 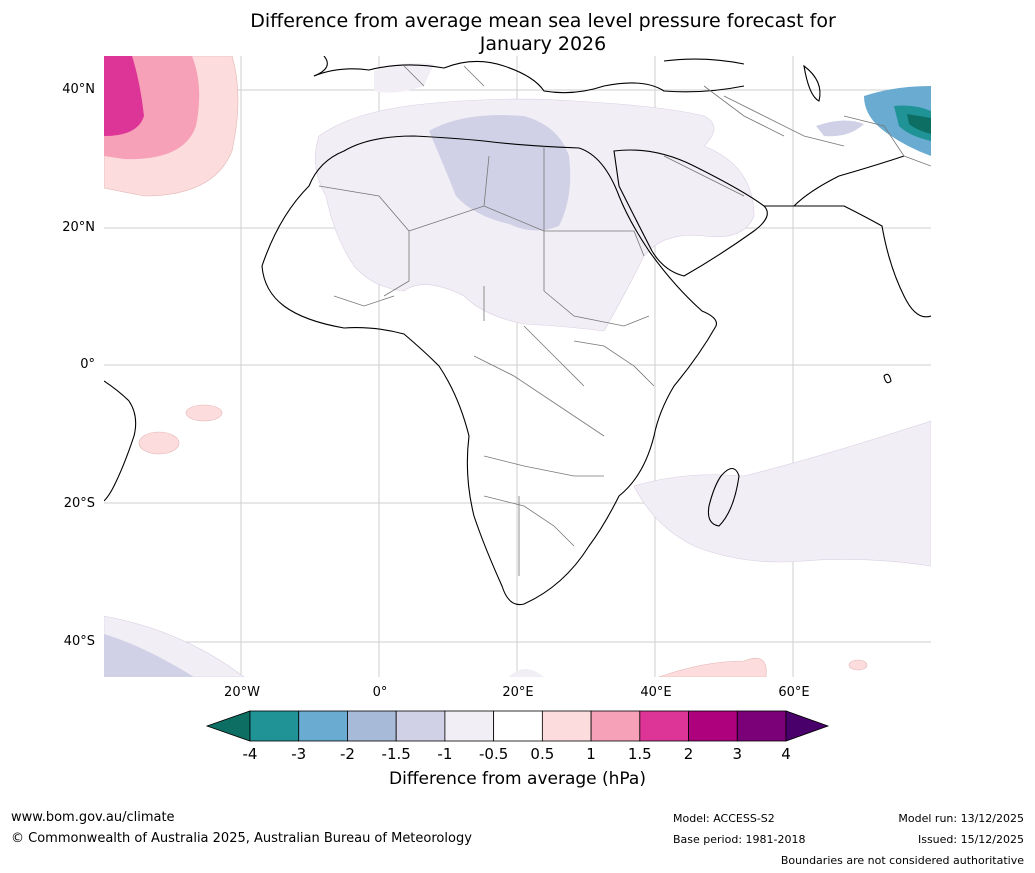 I want to click on lon-label-40e: 40°E, so click(x=656, y=692).